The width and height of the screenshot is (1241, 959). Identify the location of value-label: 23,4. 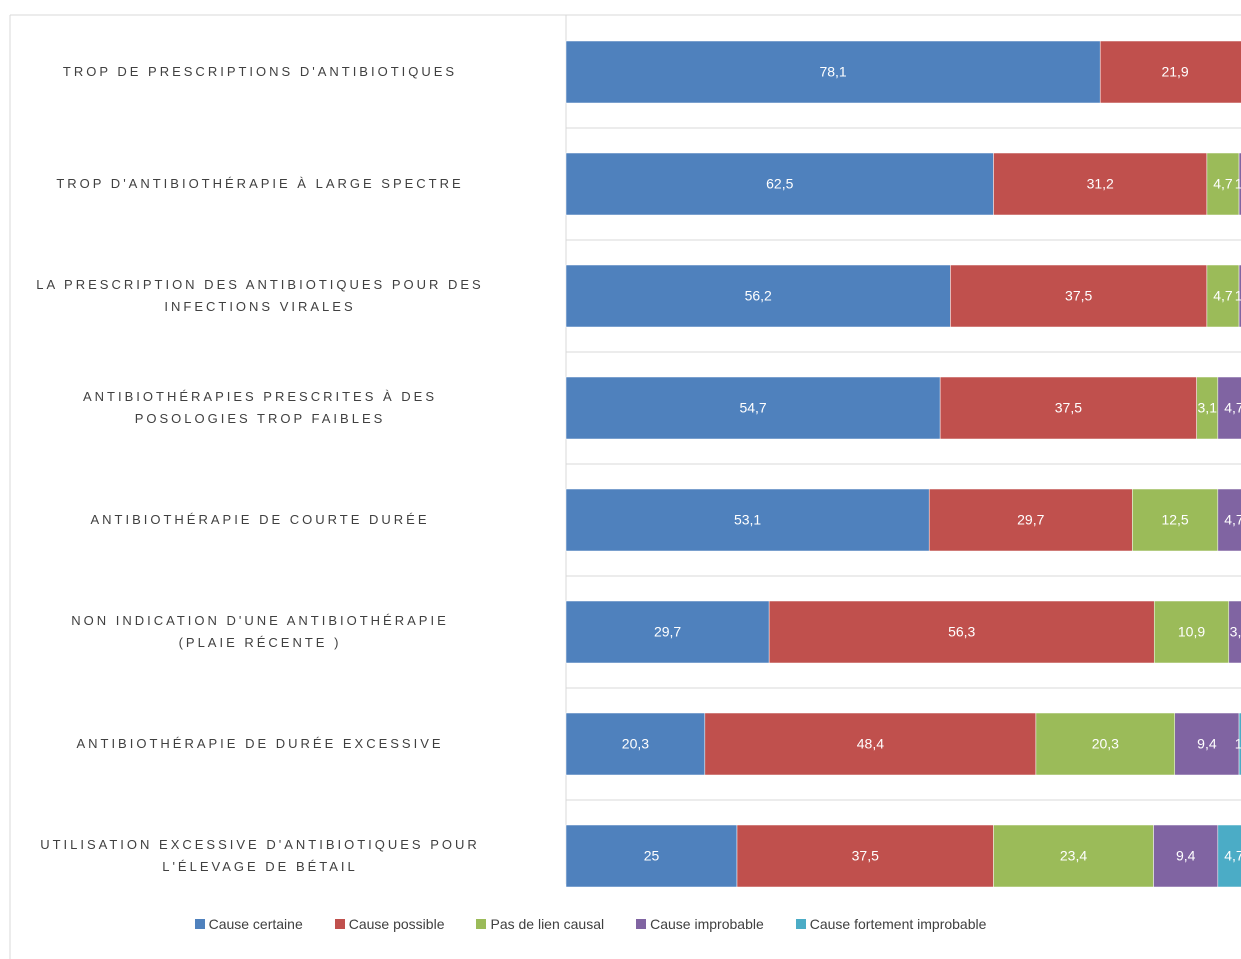
(1073, 856).